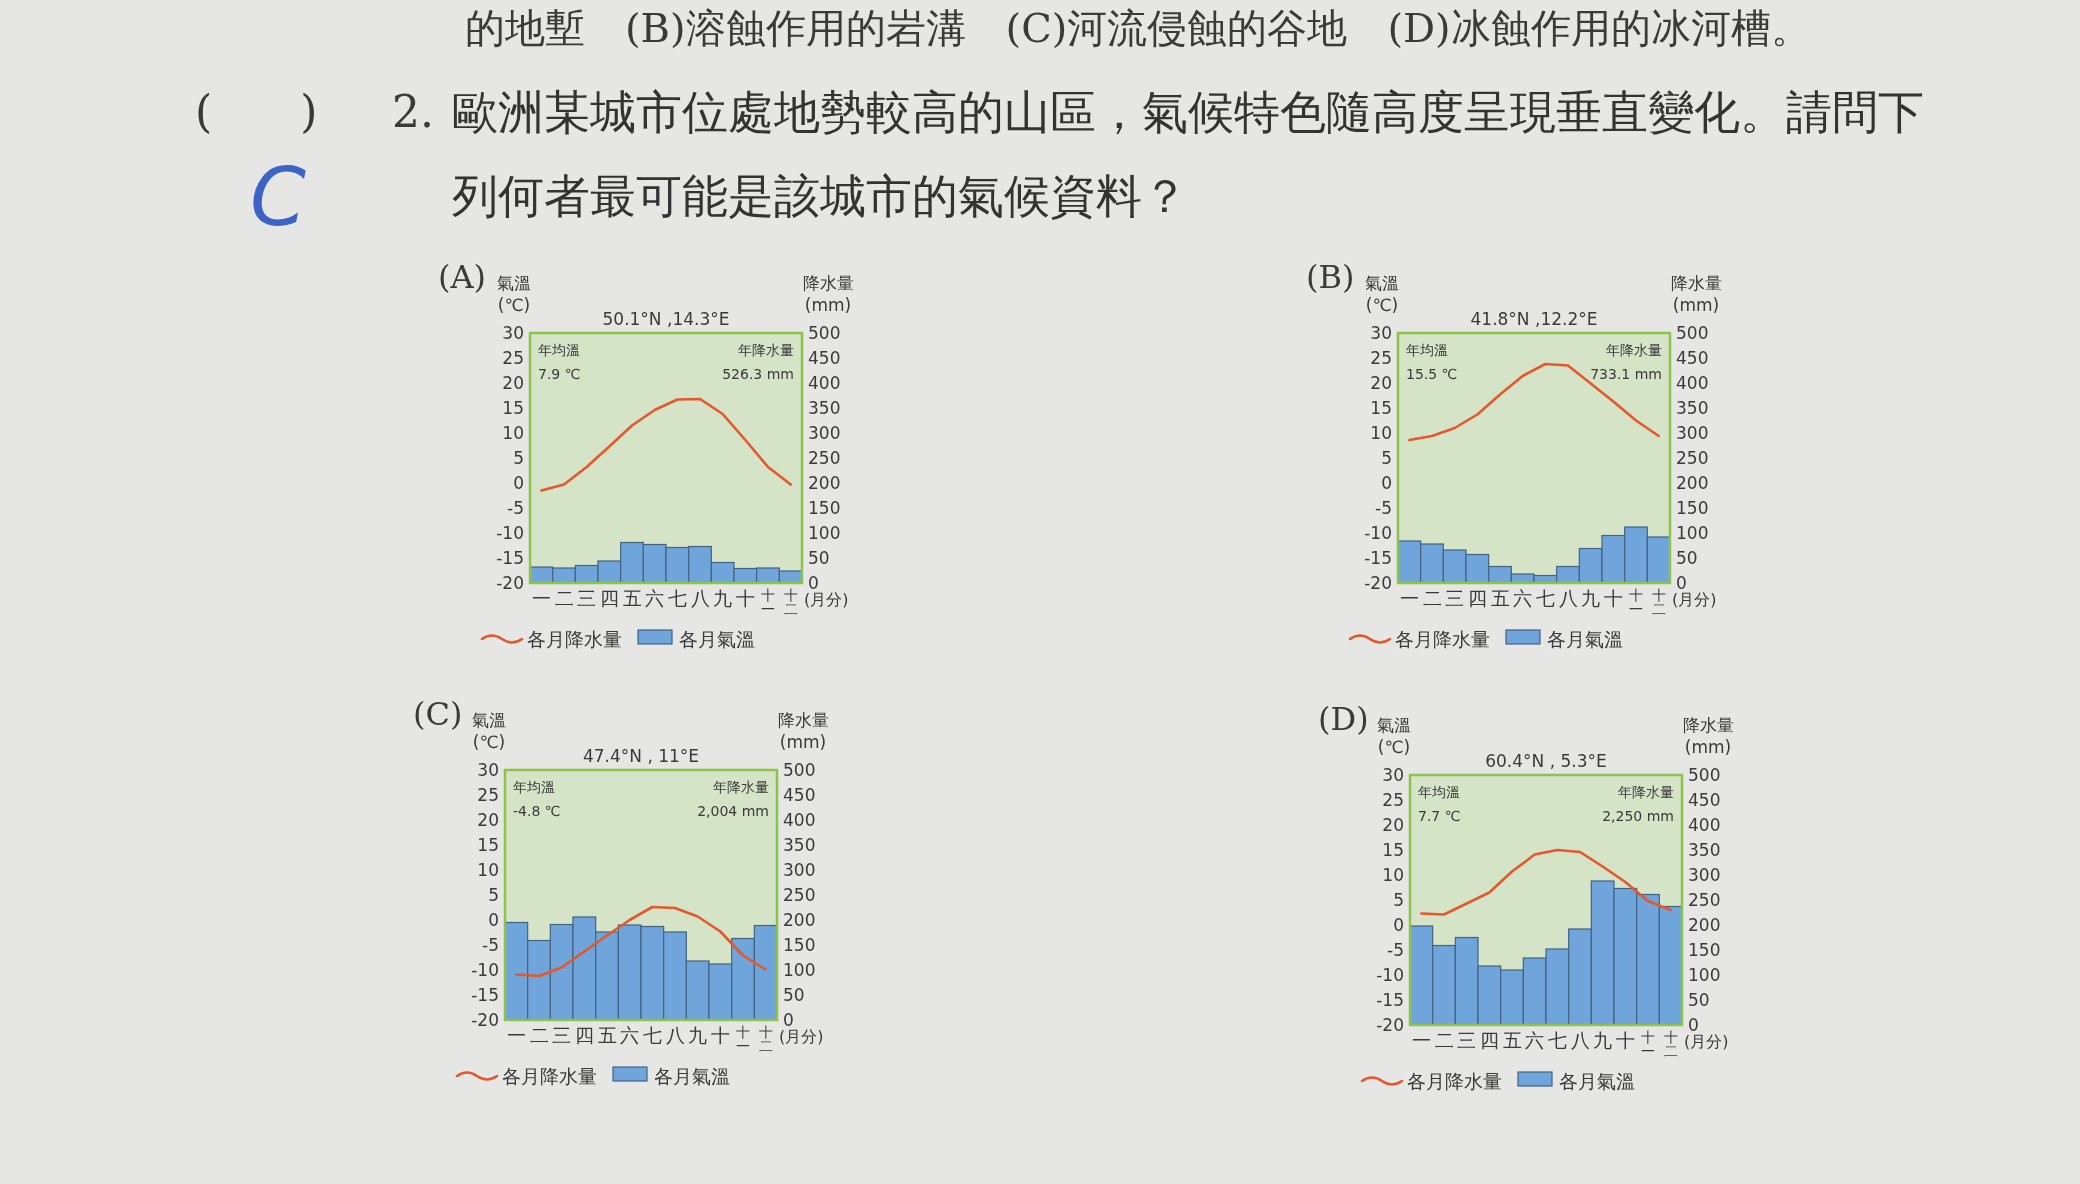  I want to click on y-tick-label: -15, so click(1378, 558).